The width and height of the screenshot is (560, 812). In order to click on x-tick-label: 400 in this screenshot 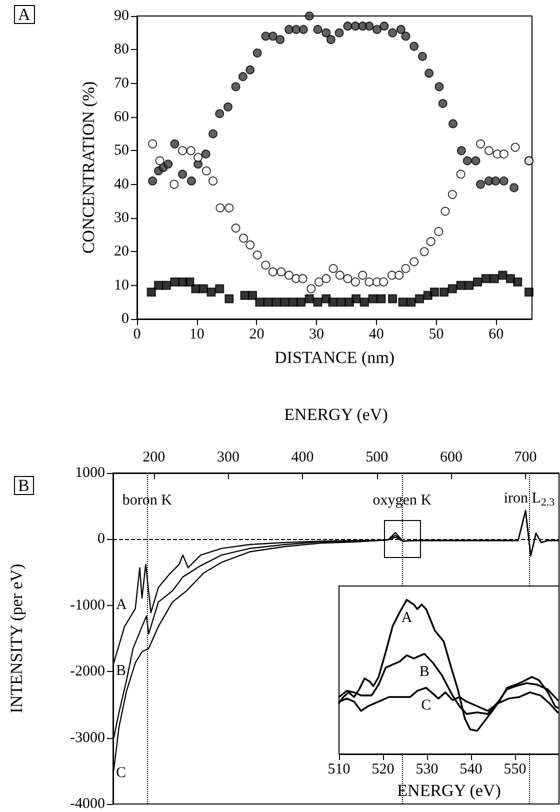, I will do `click(302, 458)`.